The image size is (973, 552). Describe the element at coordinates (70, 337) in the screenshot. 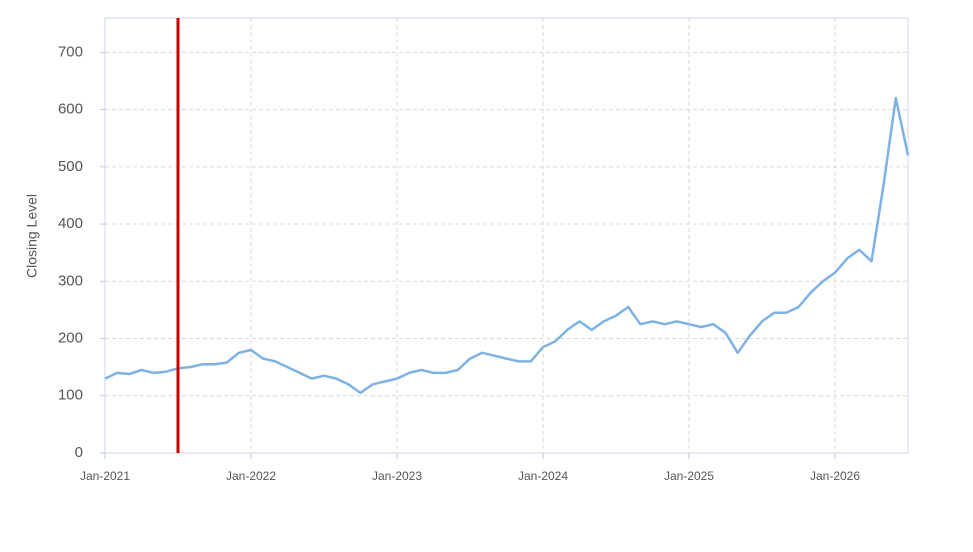

I see `y-tick-label: 200` at that location.